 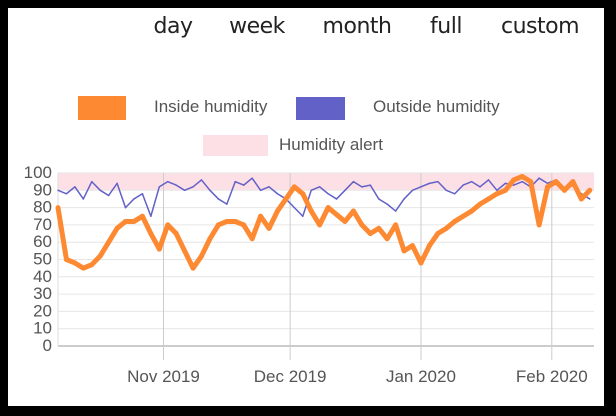 What do you see at coordinates (47, 345) in the screenshot?
I see `y-tick-label: 0` at bounding box center [47, 345].